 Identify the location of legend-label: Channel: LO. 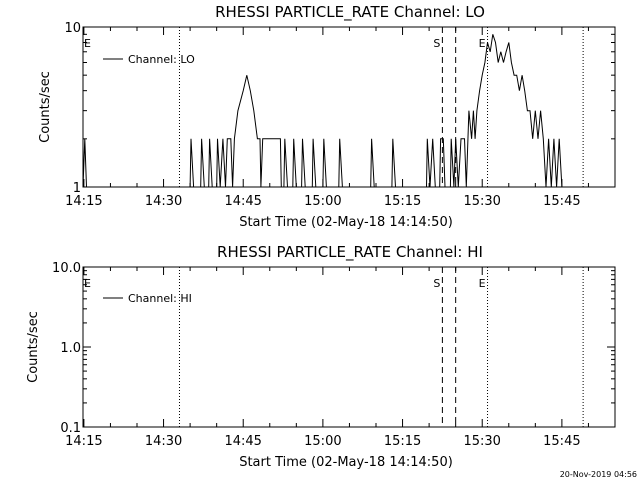
(161, 59).